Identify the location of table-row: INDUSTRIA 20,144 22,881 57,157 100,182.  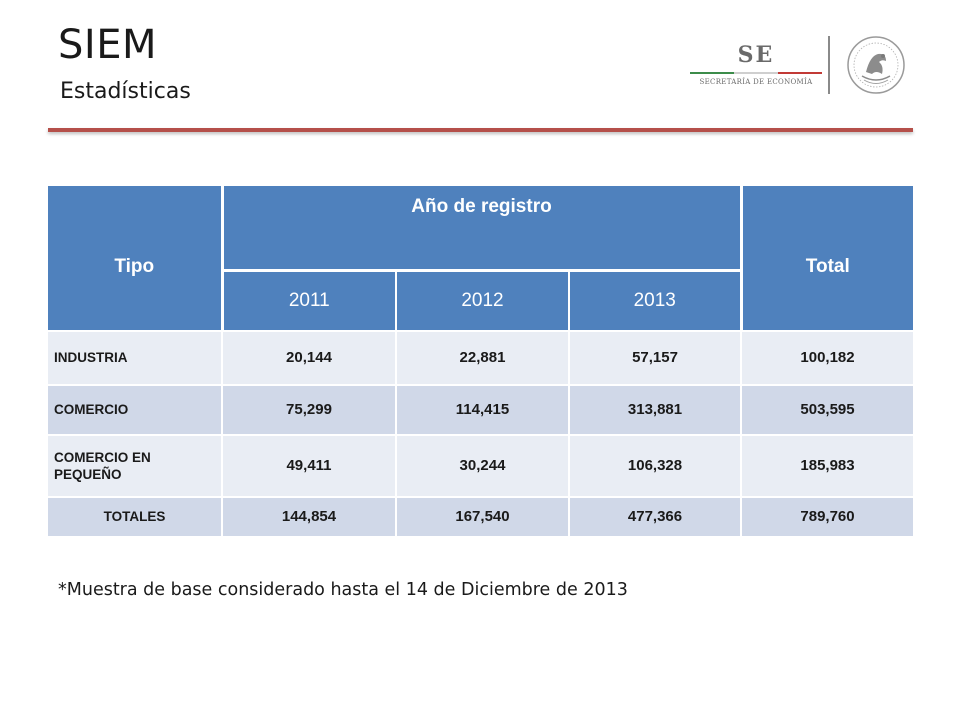
(481, 357).